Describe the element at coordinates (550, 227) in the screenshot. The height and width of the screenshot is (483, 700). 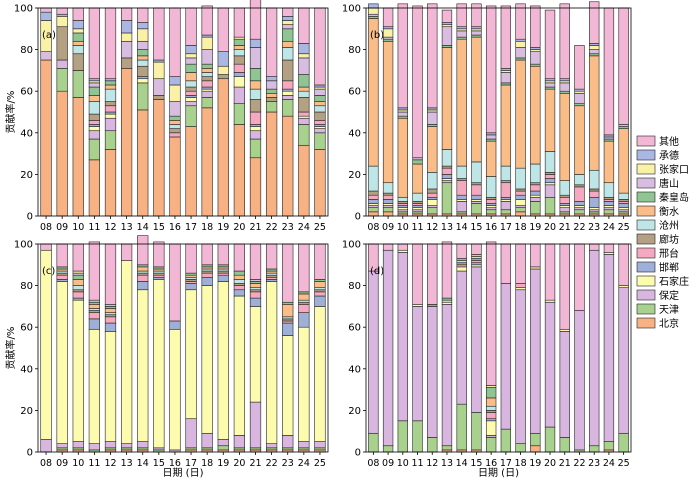
I see `x-tick-label: 20` at that location.